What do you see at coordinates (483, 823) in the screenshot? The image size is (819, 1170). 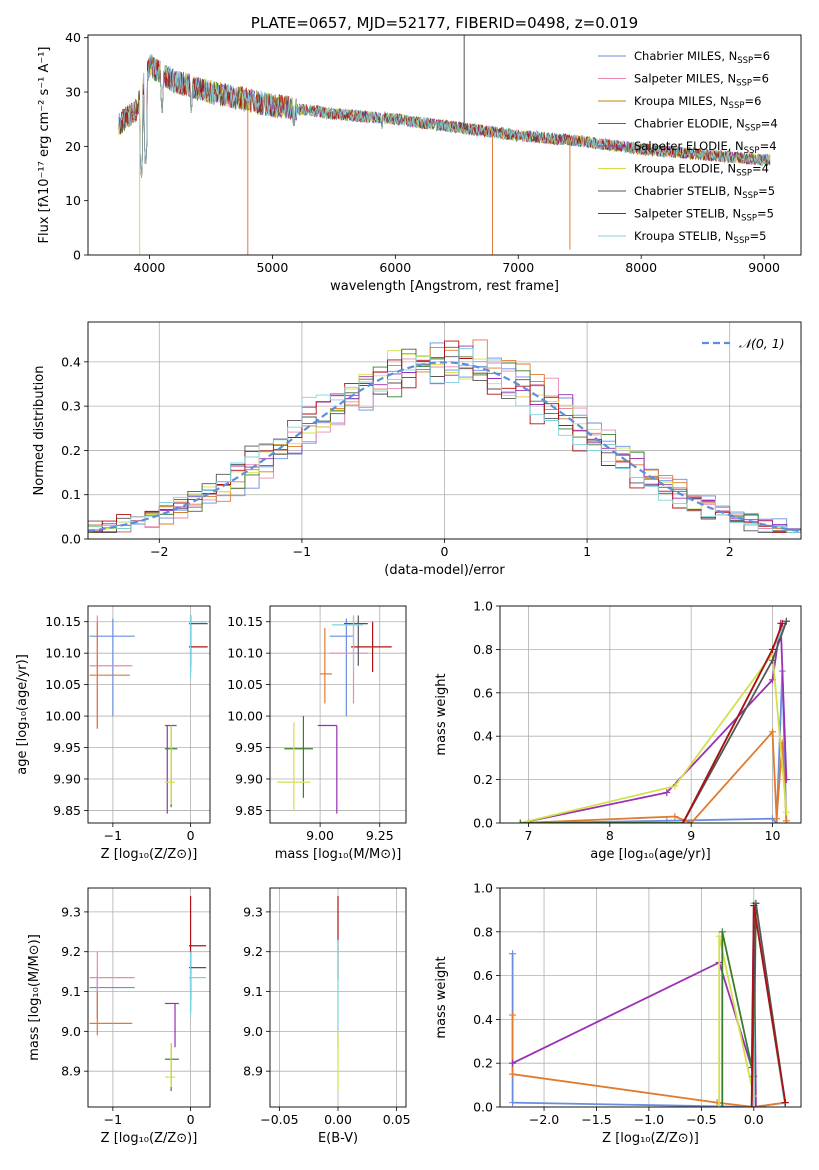 I see `weight_vs_age-ytick-label: 0.0` at bounding box center [483, 823].